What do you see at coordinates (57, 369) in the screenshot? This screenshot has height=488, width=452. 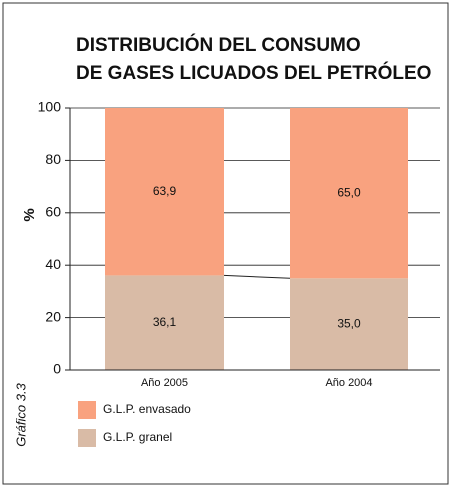 I see `y-tick-label: 0` at bounding box center [57, 369].